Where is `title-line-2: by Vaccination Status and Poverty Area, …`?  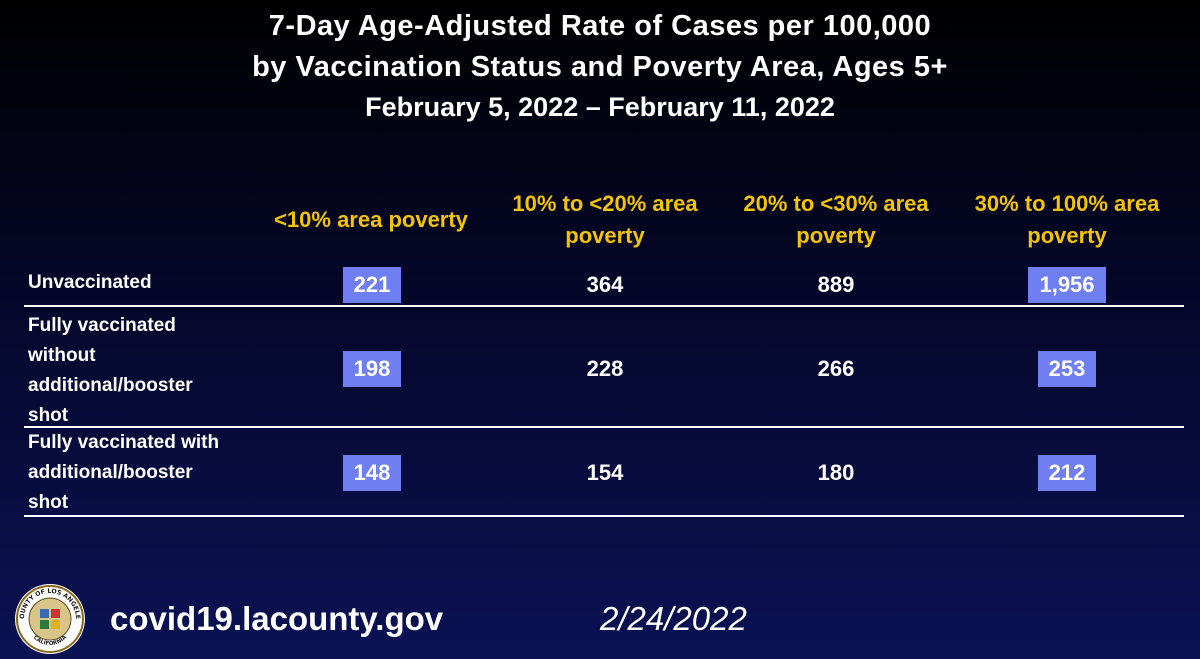 title-line-2: by Vaccination Status and Poverty Area, … is located at coordinates (600, 67).